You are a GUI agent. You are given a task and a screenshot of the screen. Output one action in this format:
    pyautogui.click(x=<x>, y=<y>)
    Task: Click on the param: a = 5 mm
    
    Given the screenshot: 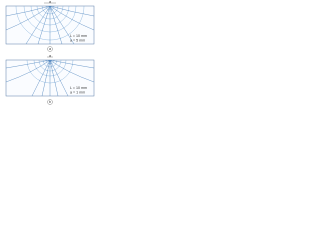 What is the action you would take?
    pyautogui.click(x=77, y=40)
    